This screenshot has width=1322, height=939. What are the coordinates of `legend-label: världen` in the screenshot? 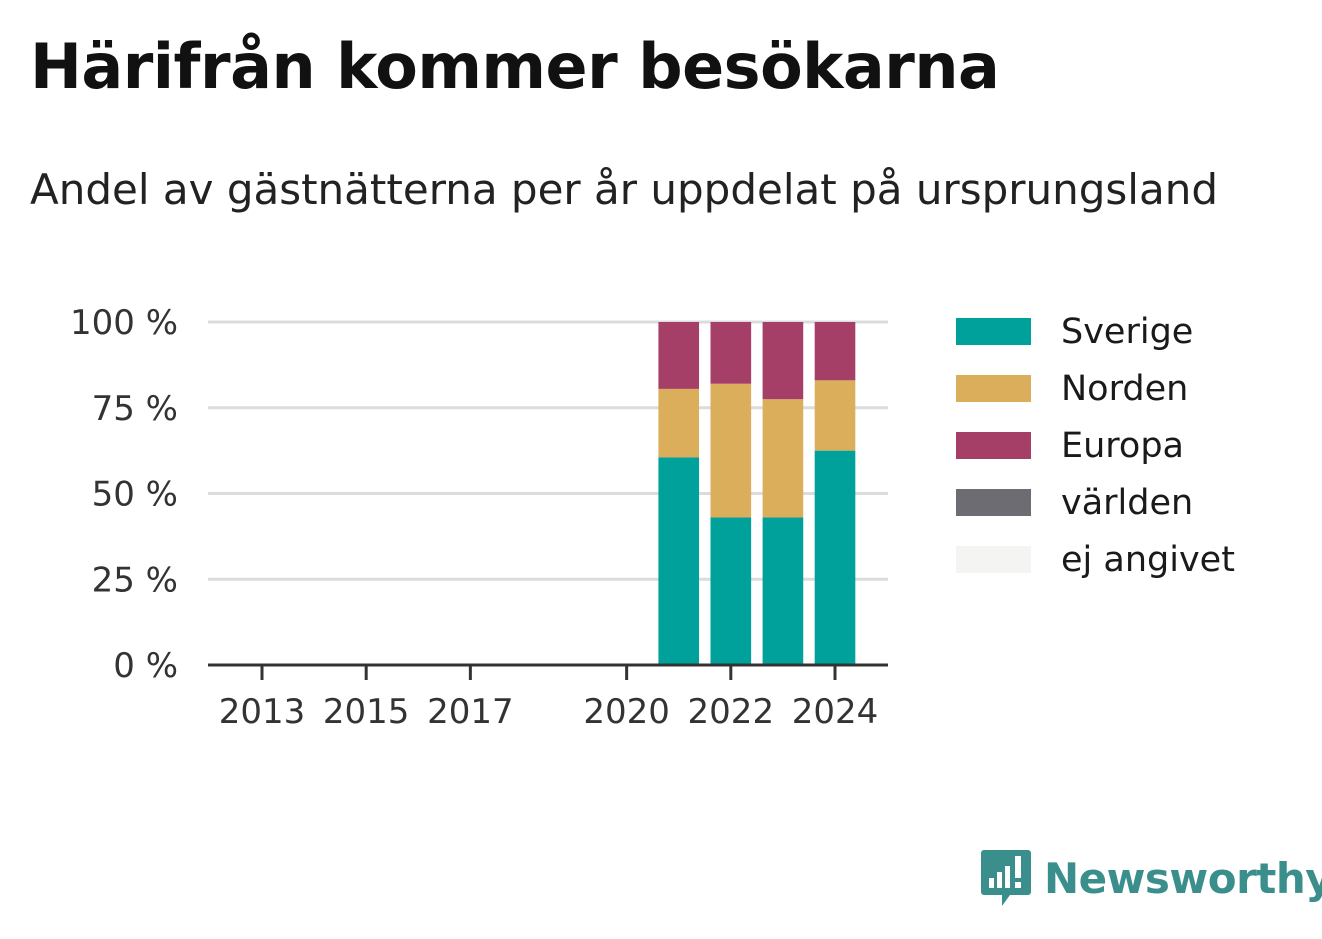 It's located at (1127, 502).